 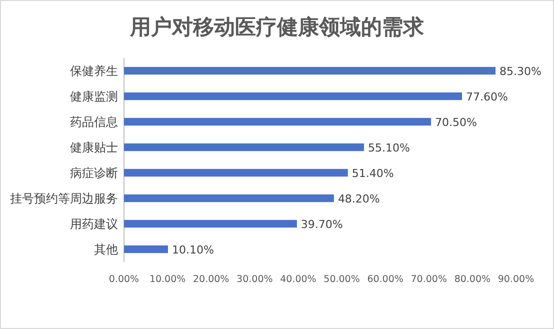 What do you see at coordinates (321, 224) in the screenshot?
I see `data-label: 39.70%` at bounding box center [321, 224].